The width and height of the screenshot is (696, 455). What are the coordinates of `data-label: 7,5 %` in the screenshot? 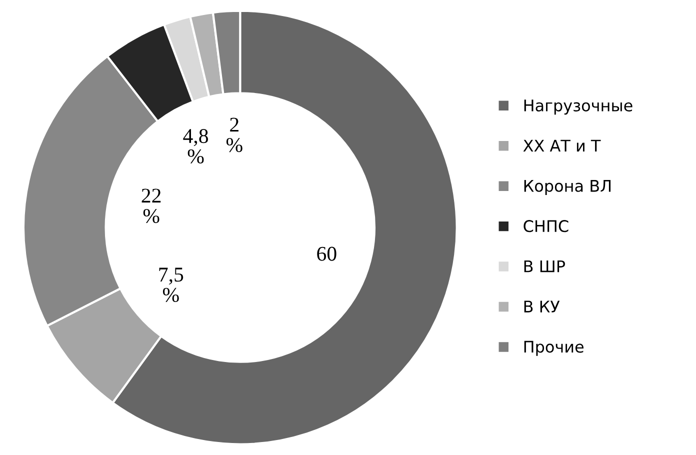 It's located at (171, 285).